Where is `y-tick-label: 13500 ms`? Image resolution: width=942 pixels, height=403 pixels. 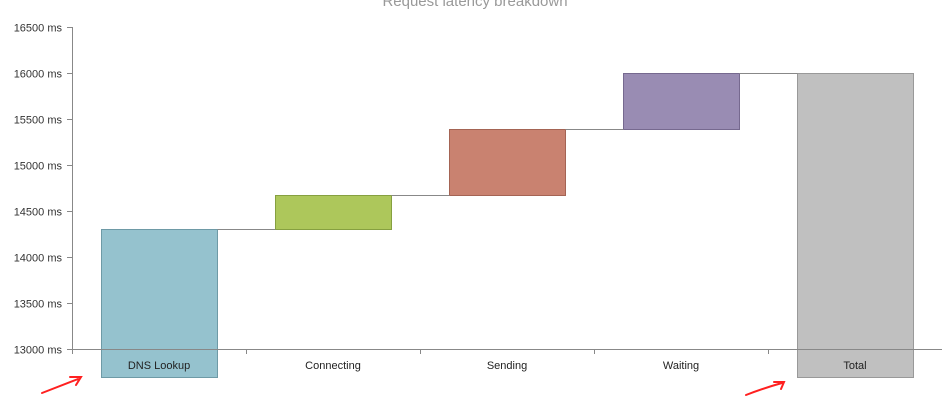
y-tick-label: 13500 ms is located at coordinates (38, 305).